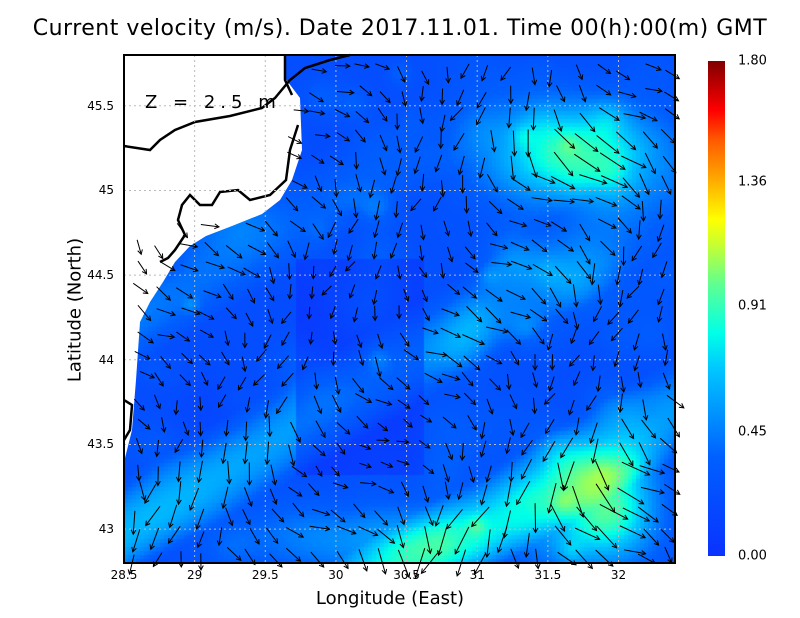  Describe the element at coordinates (106, 190) in the screenshot. I see `y-tick-label: 45` at that location.